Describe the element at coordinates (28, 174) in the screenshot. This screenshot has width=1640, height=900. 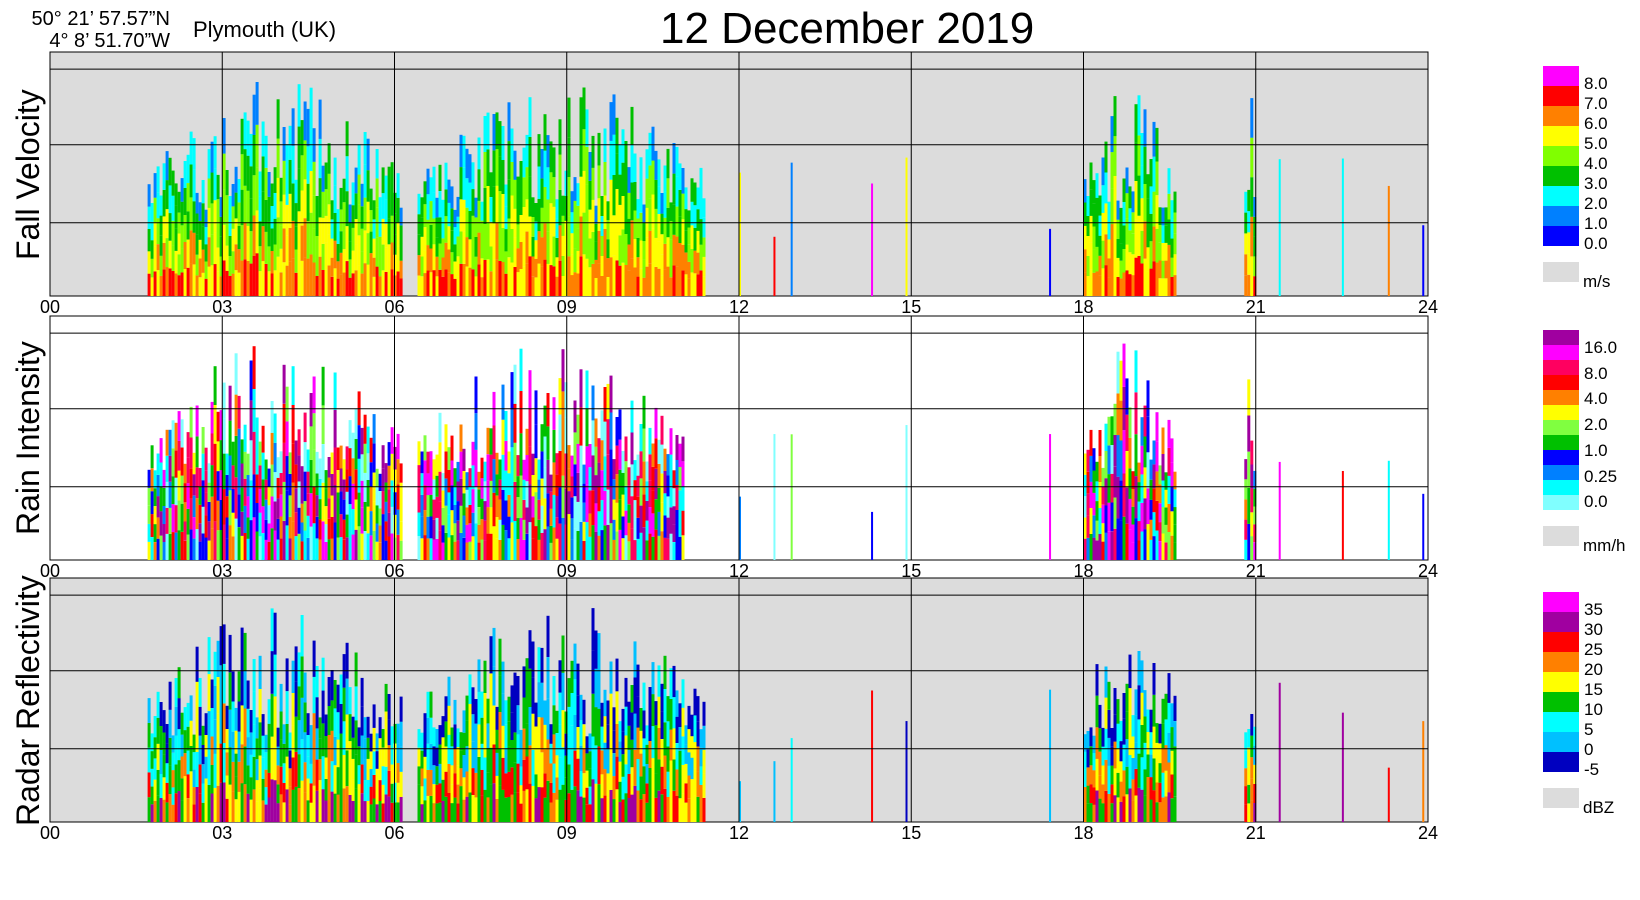
I see `y-axis-label: Fall Velocity` at that location.